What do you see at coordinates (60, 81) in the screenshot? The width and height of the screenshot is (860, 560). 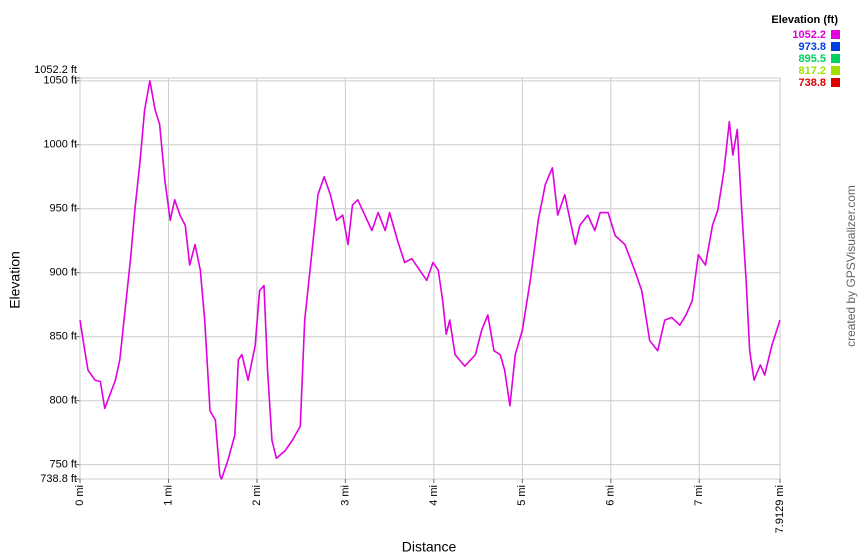 I see `y-tick-label: 1050 ft` at bounding box center [60, 81].